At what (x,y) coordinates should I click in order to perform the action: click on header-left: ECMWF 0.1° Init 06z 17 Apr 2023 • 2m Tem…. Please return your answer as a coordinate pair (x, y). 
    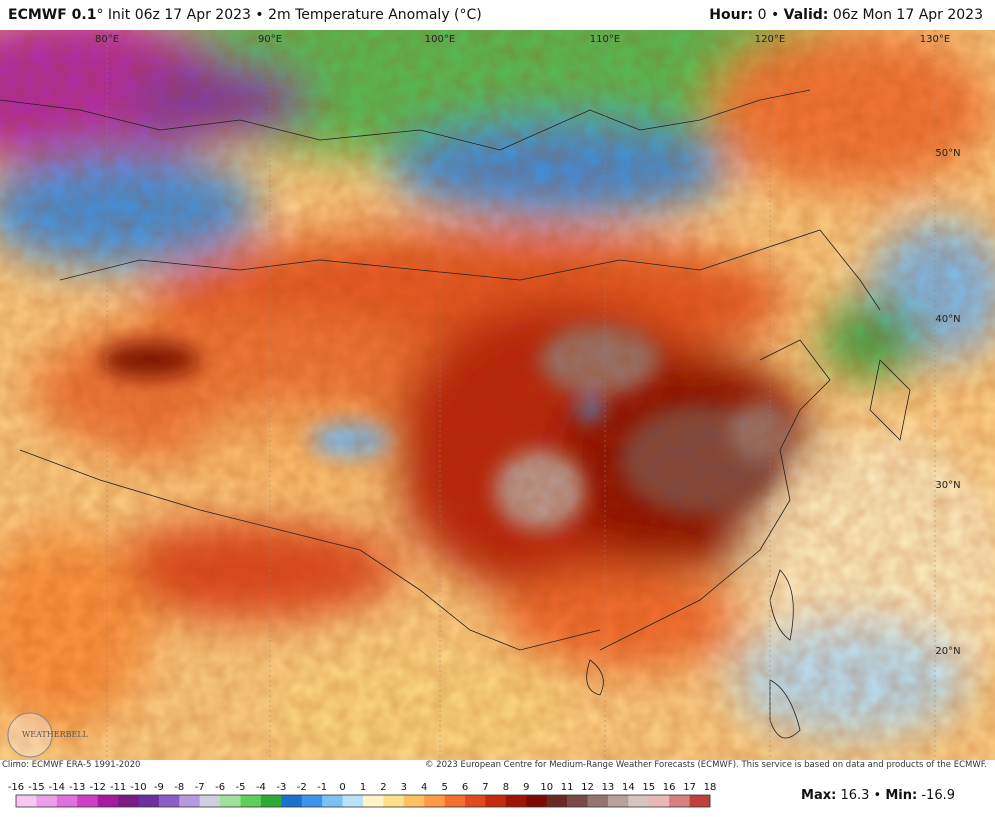
    Looking at the image, I should click on (245, 15).